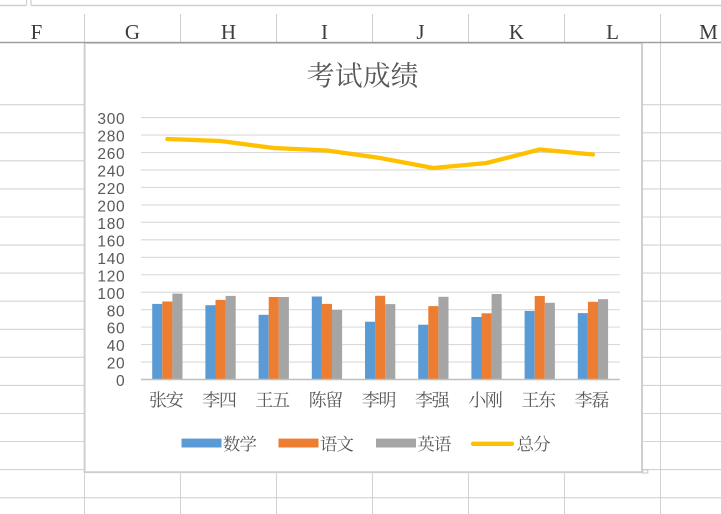 This screenshot has width=721, height=514. I want to click on svg-text: F, so click(37, 32).